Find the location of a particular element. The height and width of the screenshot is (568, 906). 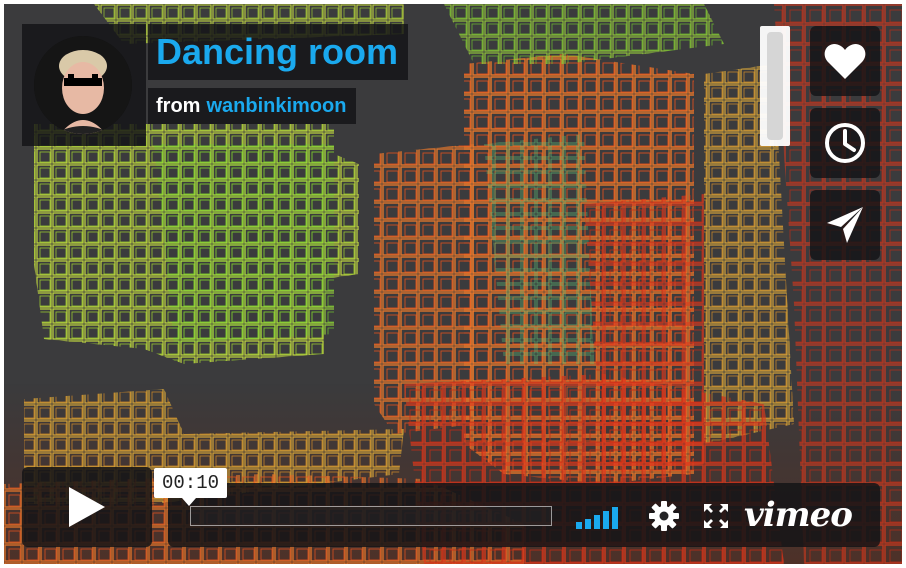

scrollbar is located at coordinates (775, 86).